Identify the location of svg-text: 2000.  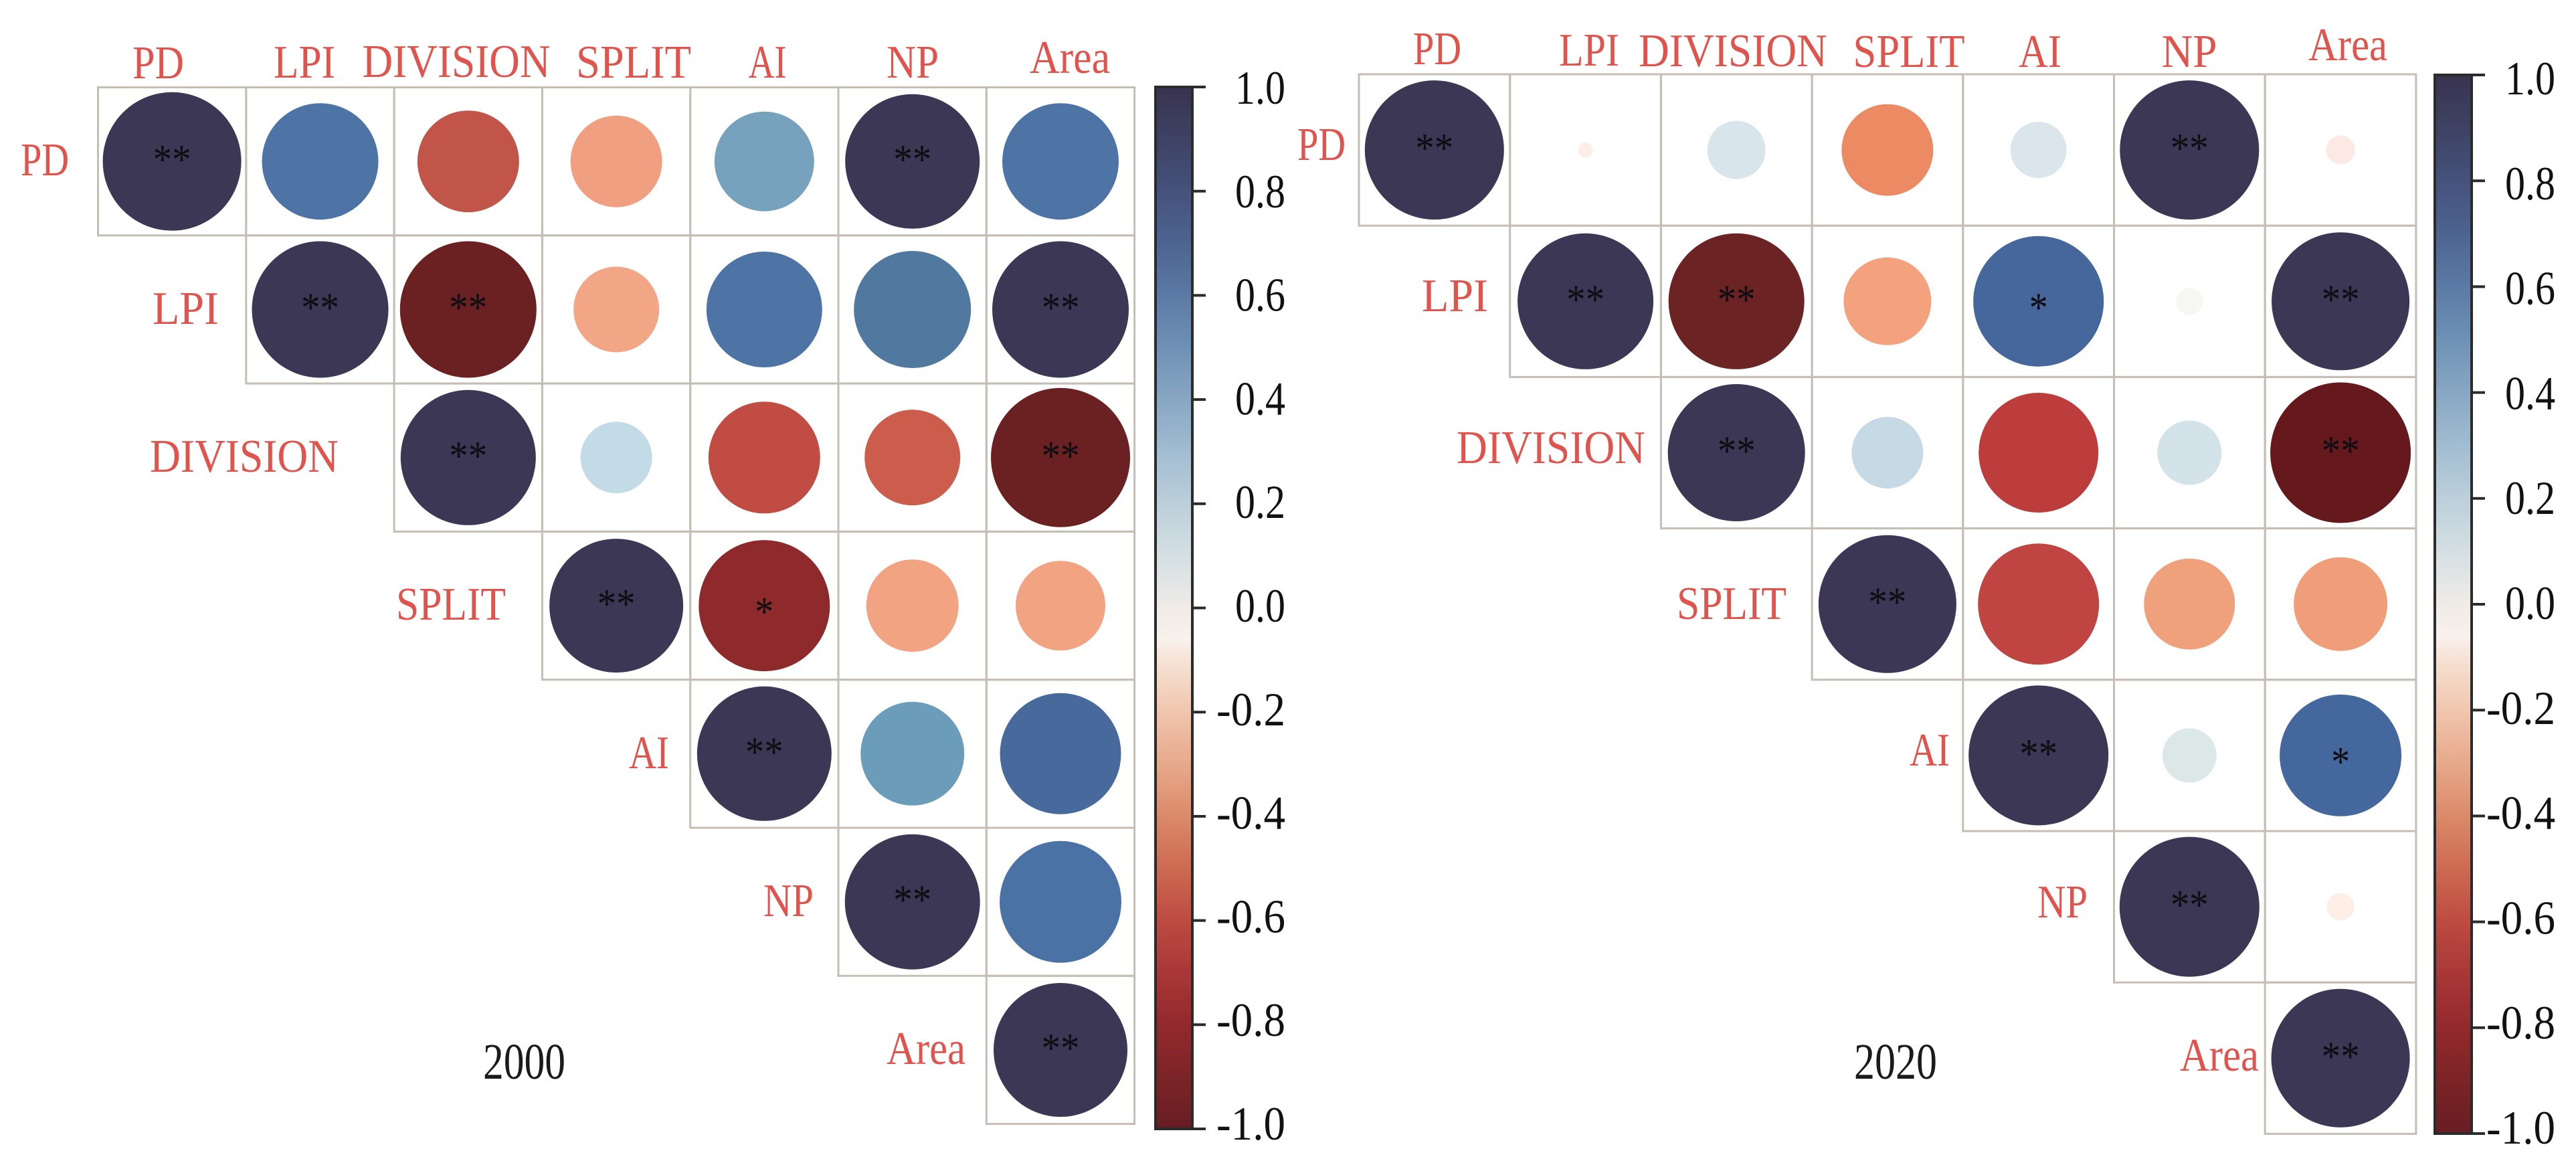
(524, 1062).